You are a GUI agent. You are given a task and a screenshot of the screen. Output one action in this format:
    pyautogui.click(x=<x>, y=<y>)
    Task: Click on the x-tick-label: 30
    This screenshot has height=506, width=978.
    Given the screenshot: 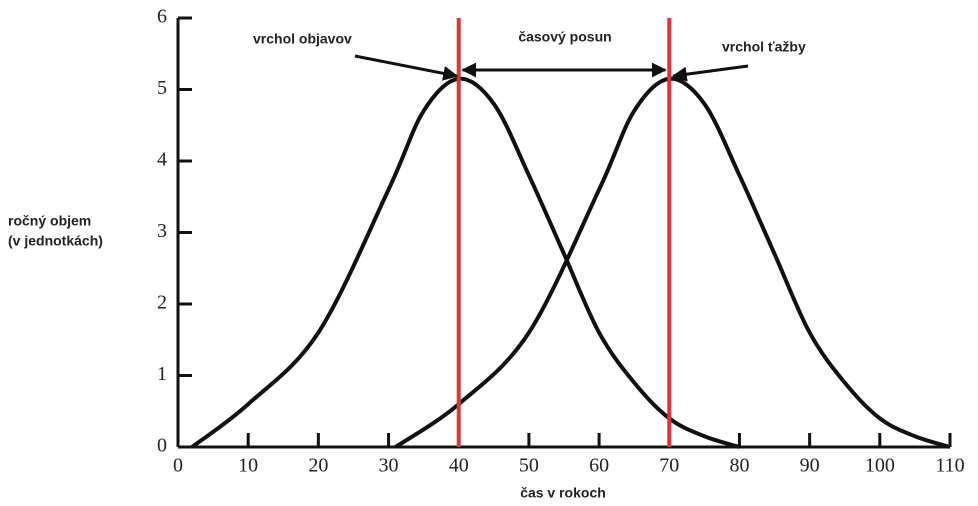 What is the action you would take?
    pyautogui.click(x=389, y=466)
    